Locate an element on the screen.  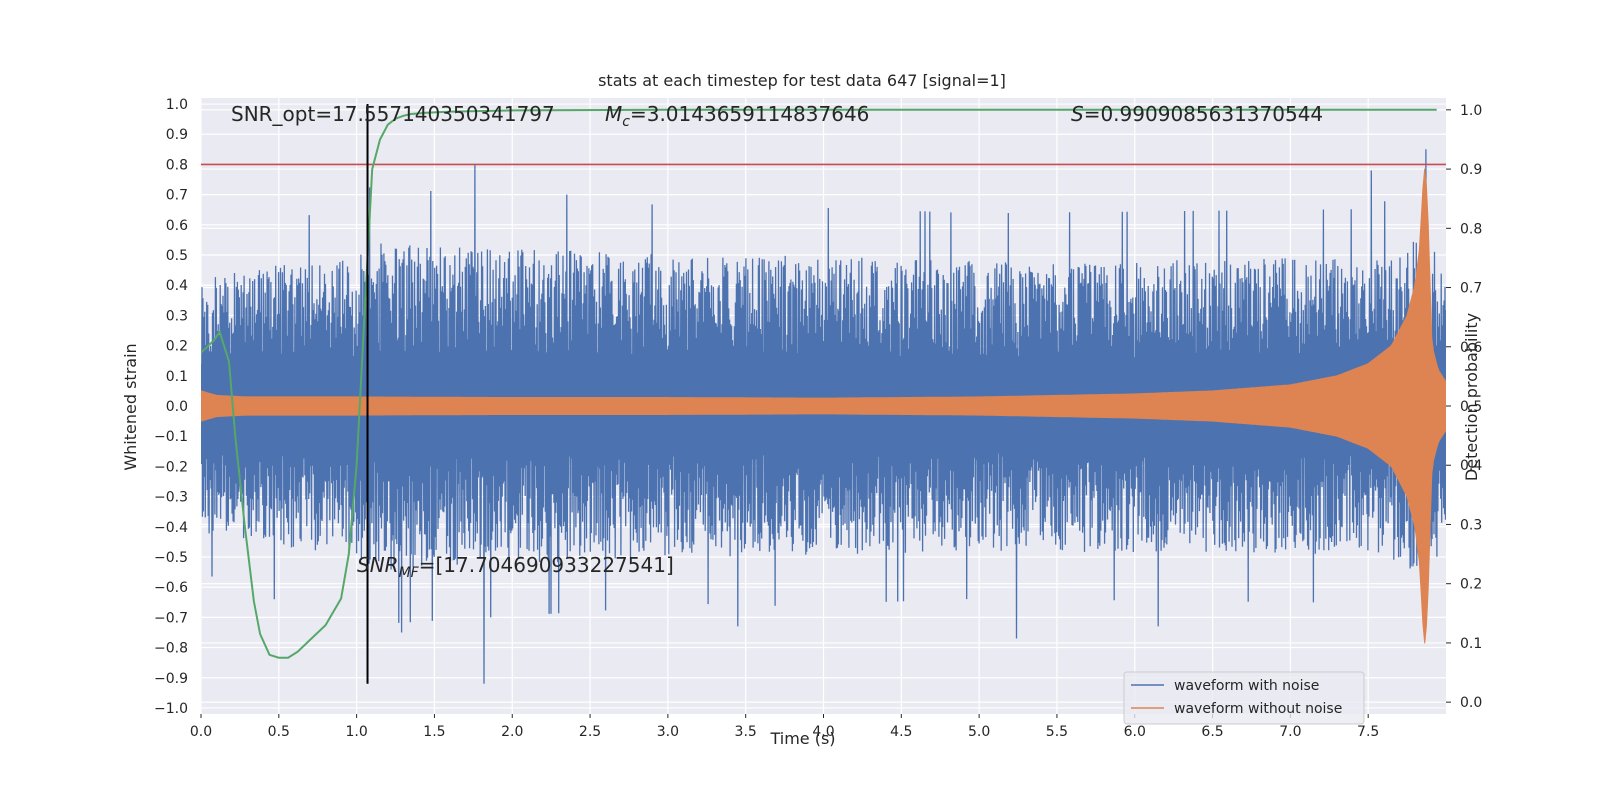
x-tick-label: 0.0 is located at coordinates (201, 732).